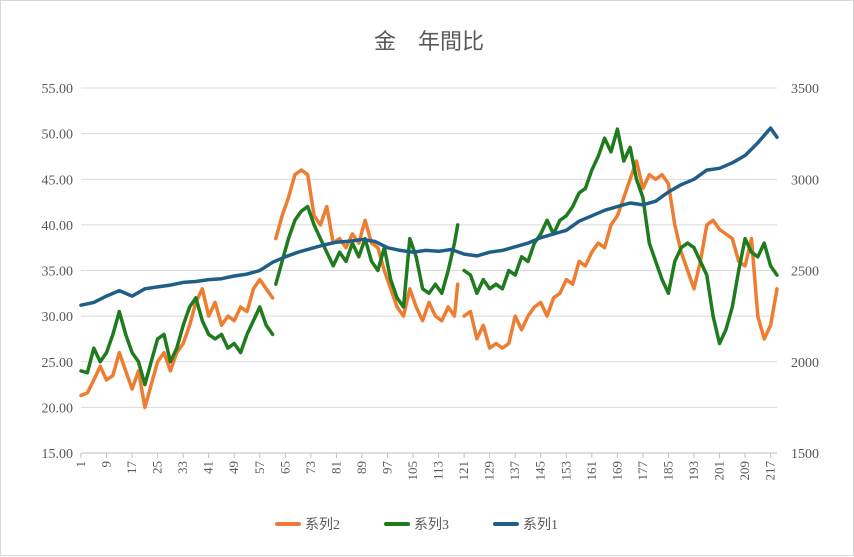 This screenshot has width=854, height=557. Describe the element at coordinates (182, 467) in the screenshot. I see `x-tick-label: 33` at that location.